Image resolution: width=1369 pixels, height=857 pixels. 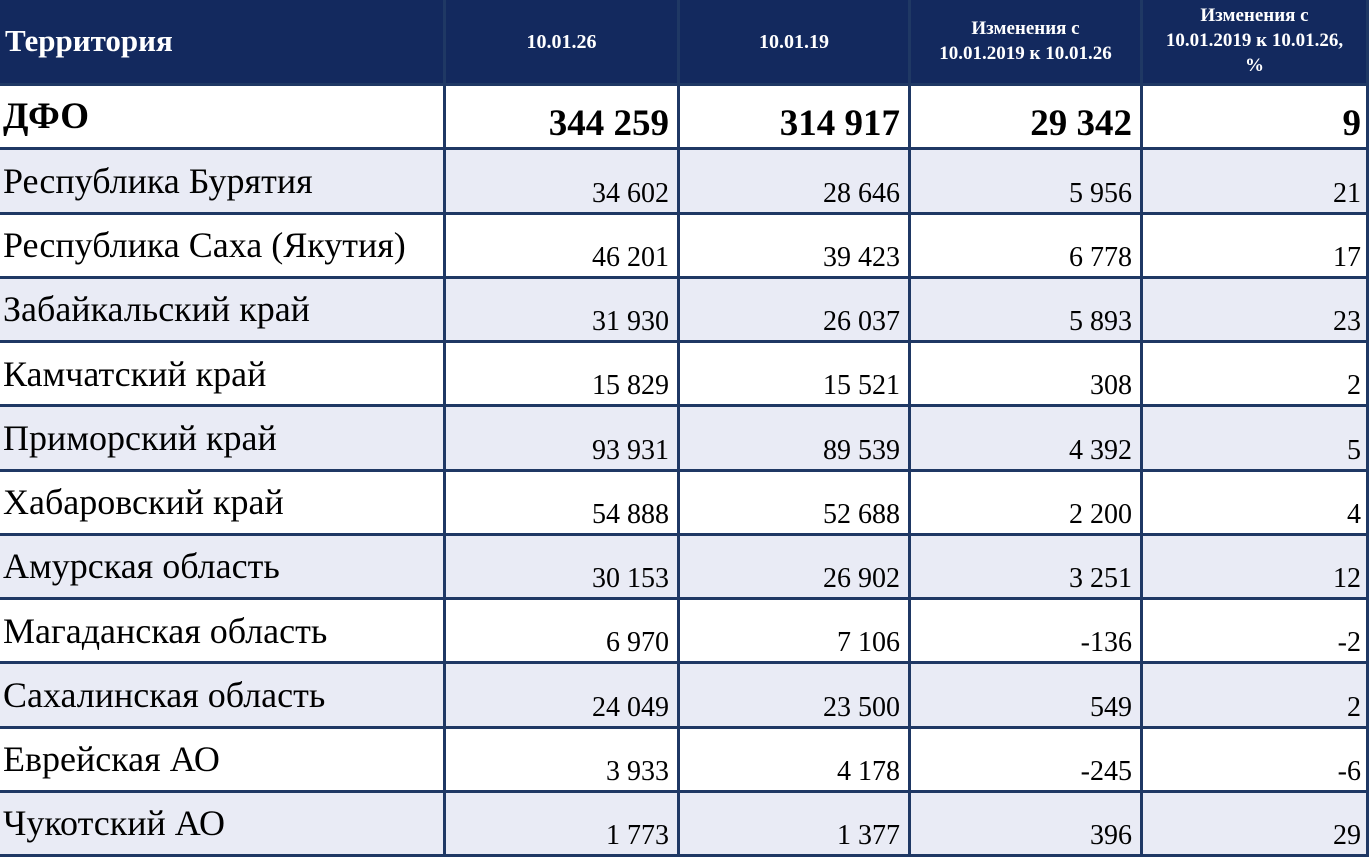 I want to click on value-cell-change-pct: 29, so click(x=1254, y=823).